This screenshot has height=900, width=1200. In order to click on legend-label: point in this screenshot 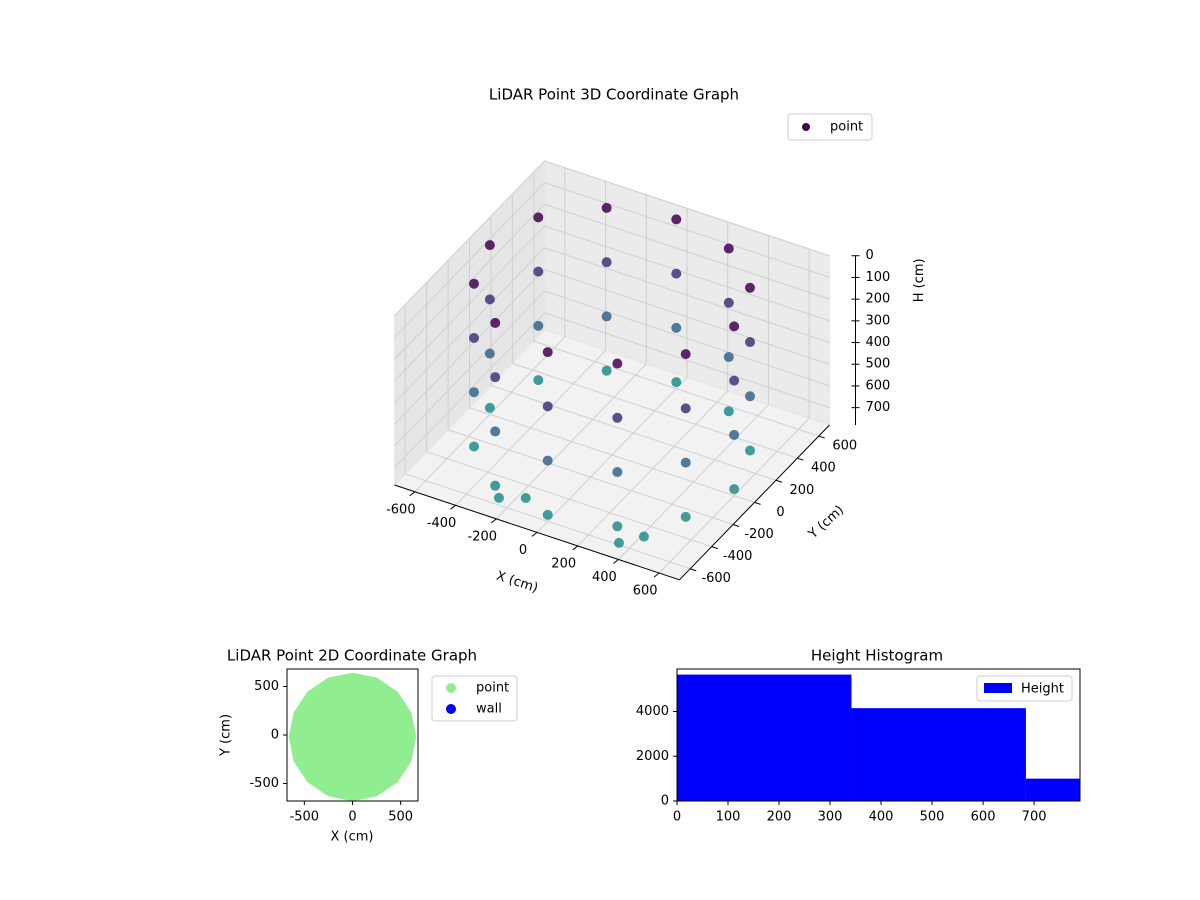, I will do `click(846, 127)`.